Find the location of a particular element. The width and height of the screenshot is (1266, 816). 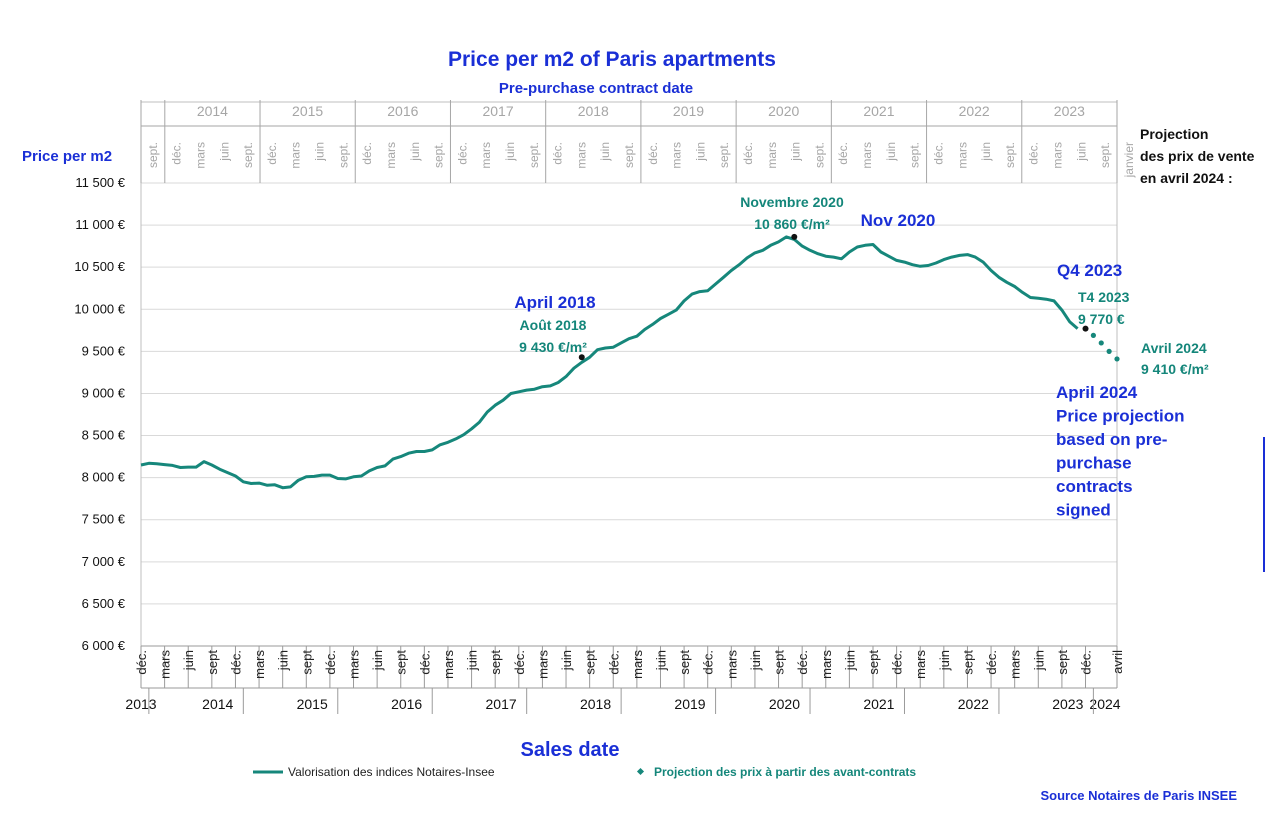

y-tick-label: 6 000 € is located at coordinates (104, 645).